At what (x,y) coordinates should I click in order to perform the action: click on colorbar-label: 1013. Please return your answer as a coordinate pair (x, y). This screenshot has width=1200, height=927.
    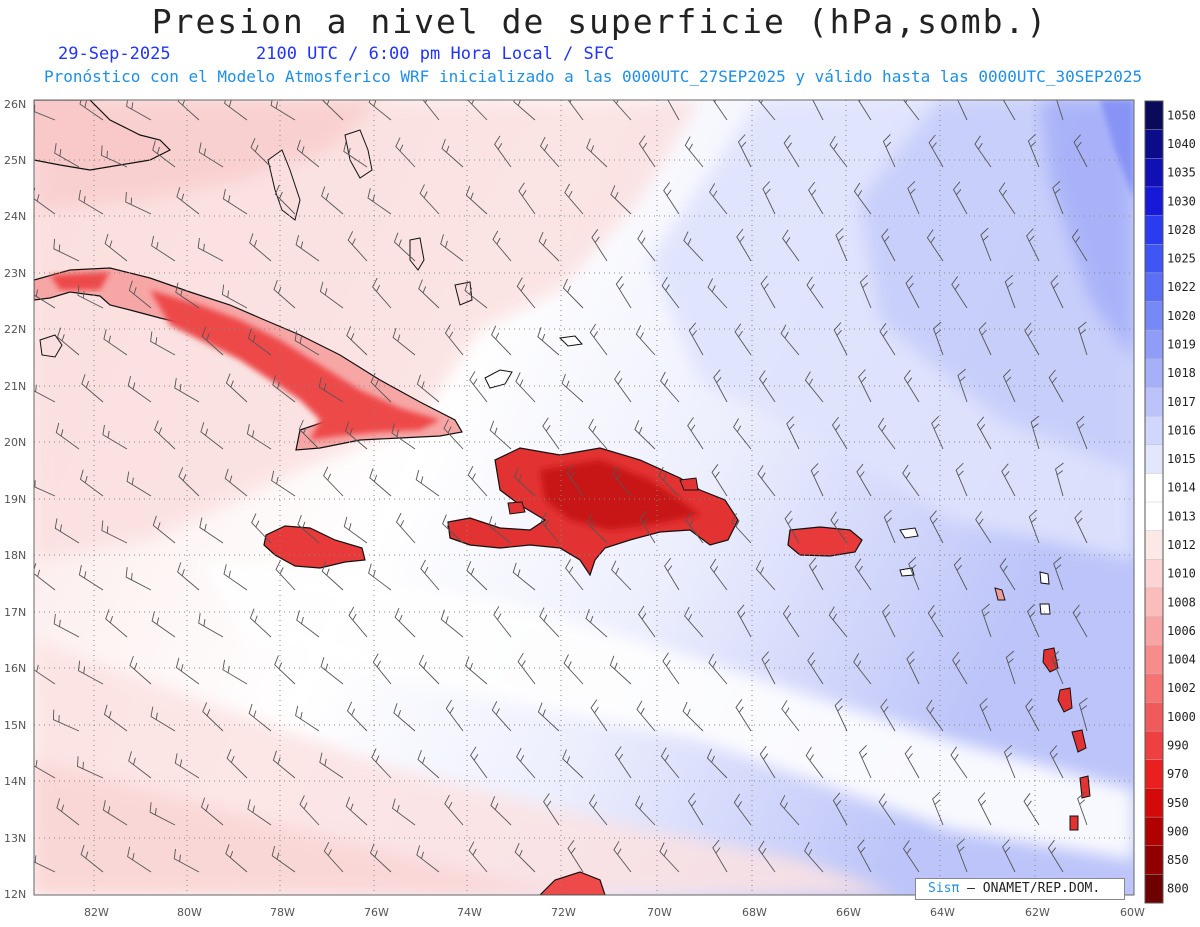
    Looking at the image, I should click on (1181, 516).